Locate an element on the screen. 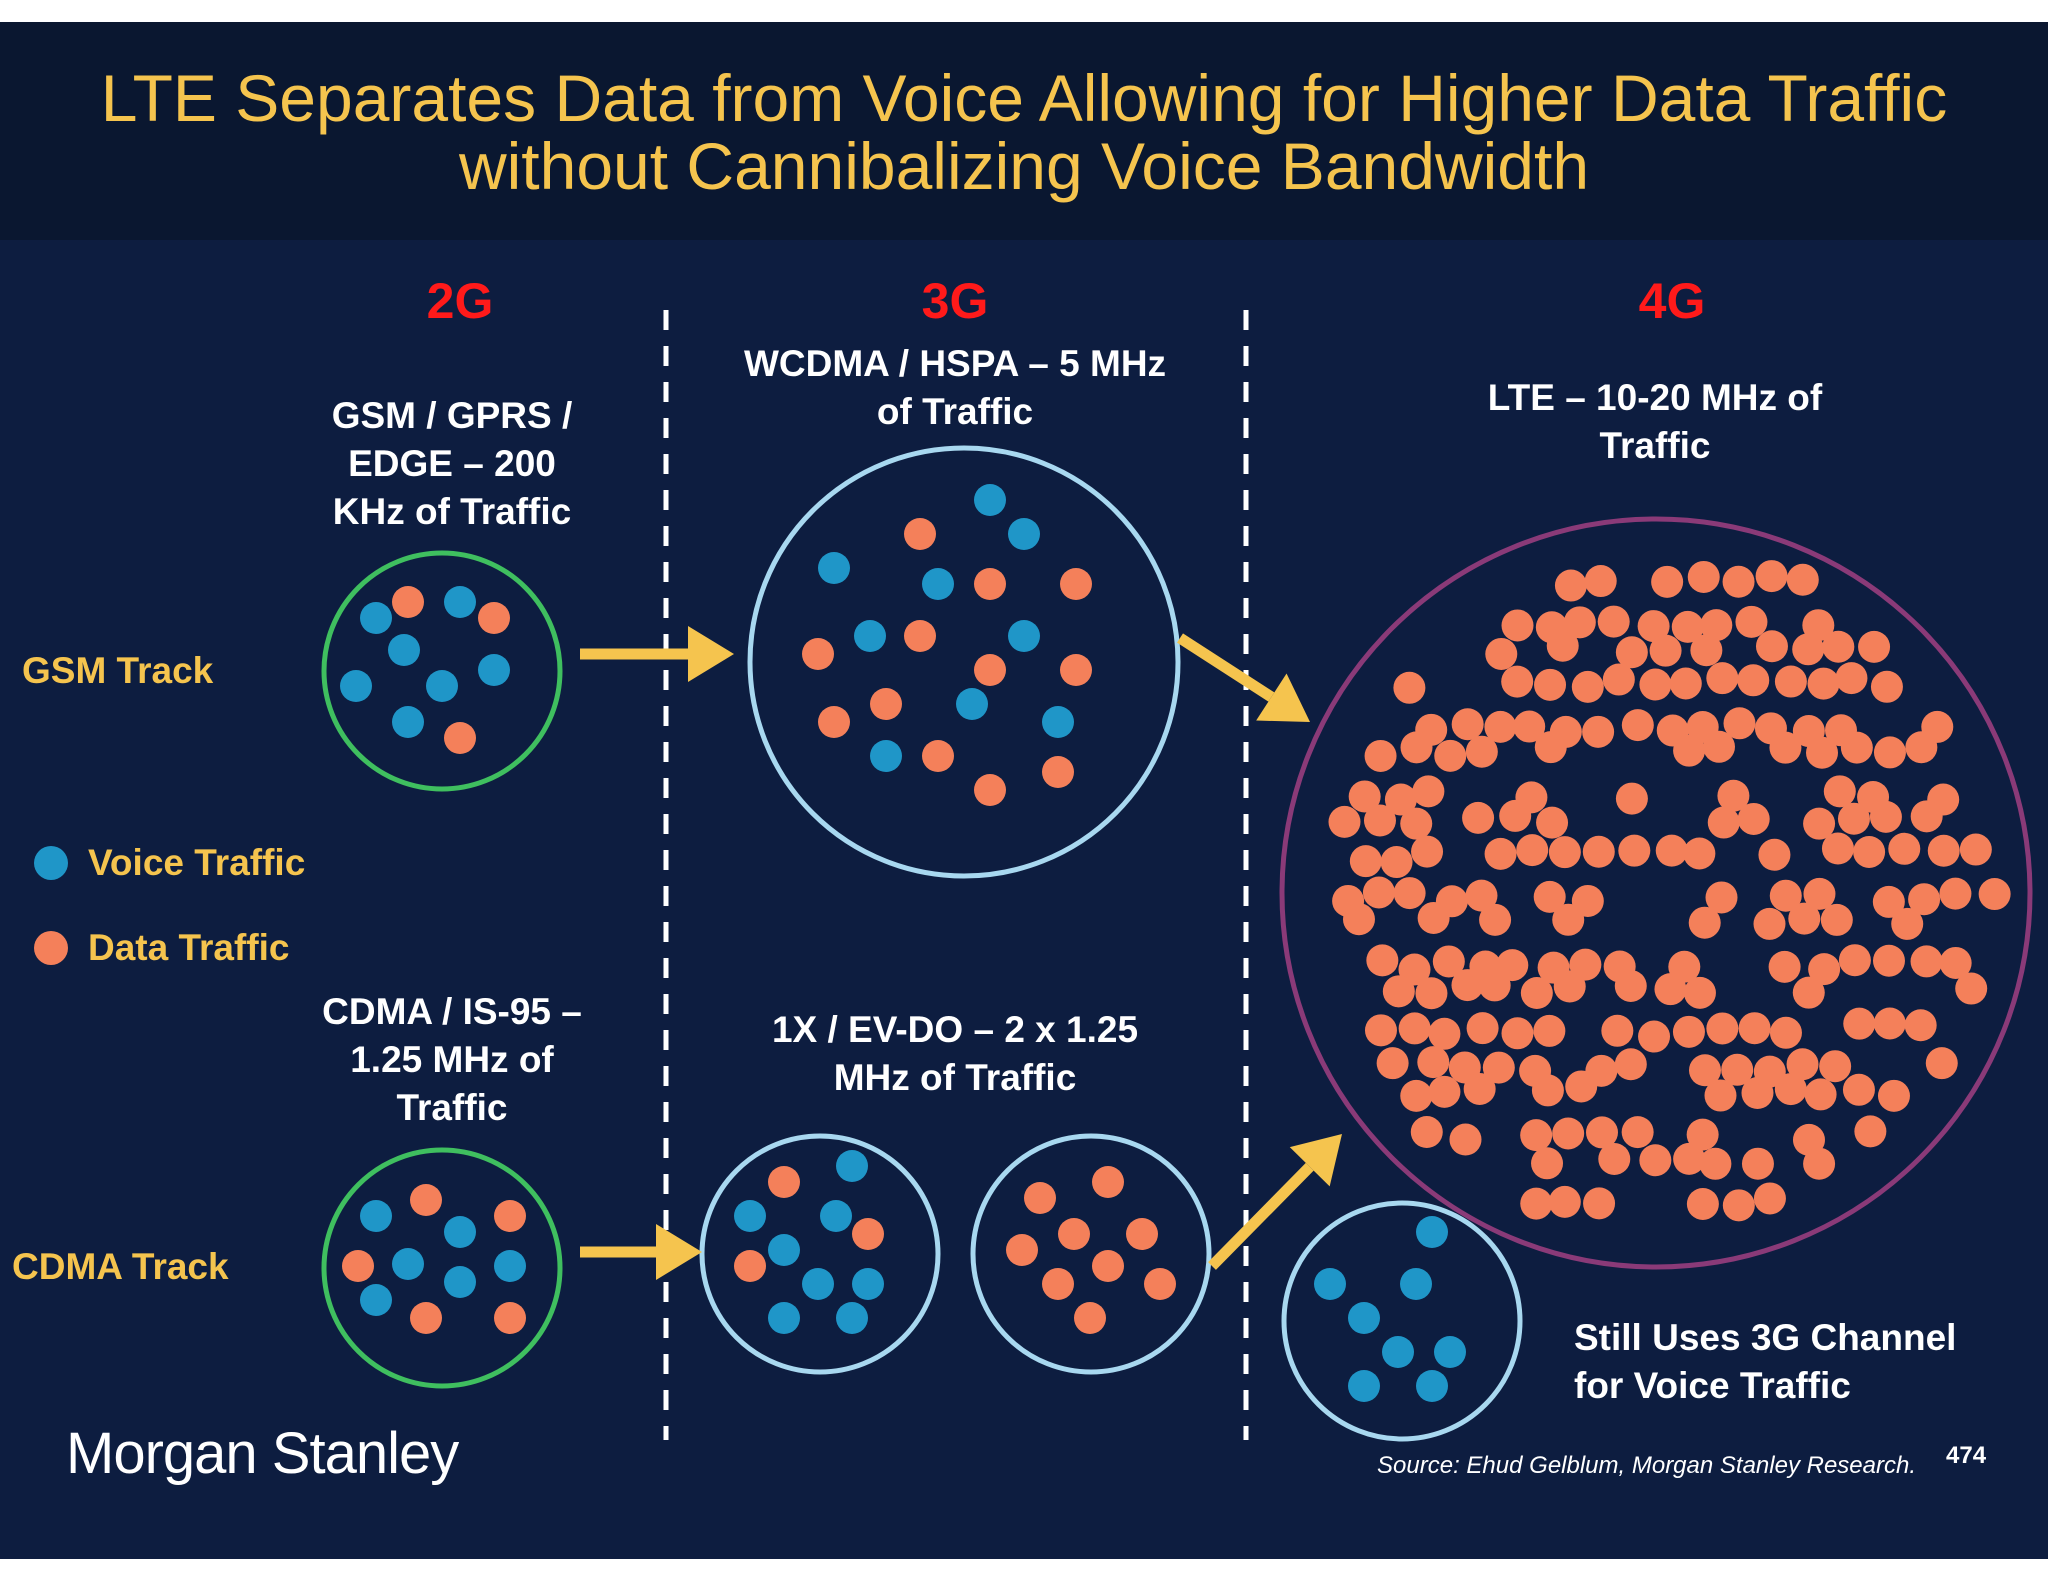 The width and height of the screenshot is (2048, 1582). evdo-data-circle is located at coordinates (1091, 1254).